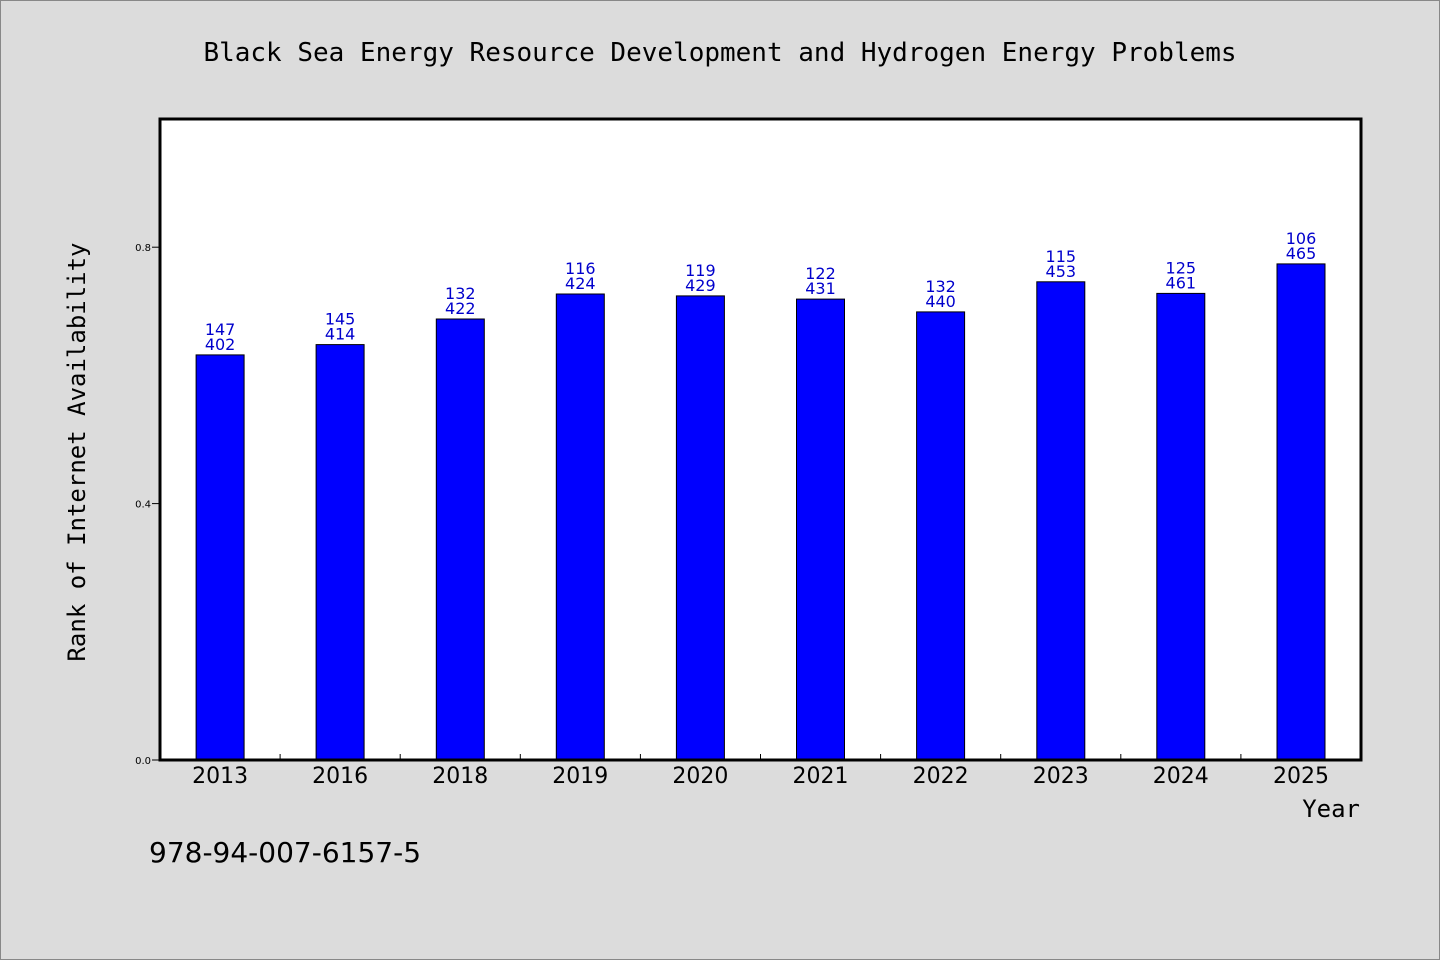 This screenshot has width=1440, height=960. What do you see at coordinates (143, 761) in the screenshot?
I see `y-tick-label-0.0: 0.0` at bounding box center [143, 761].